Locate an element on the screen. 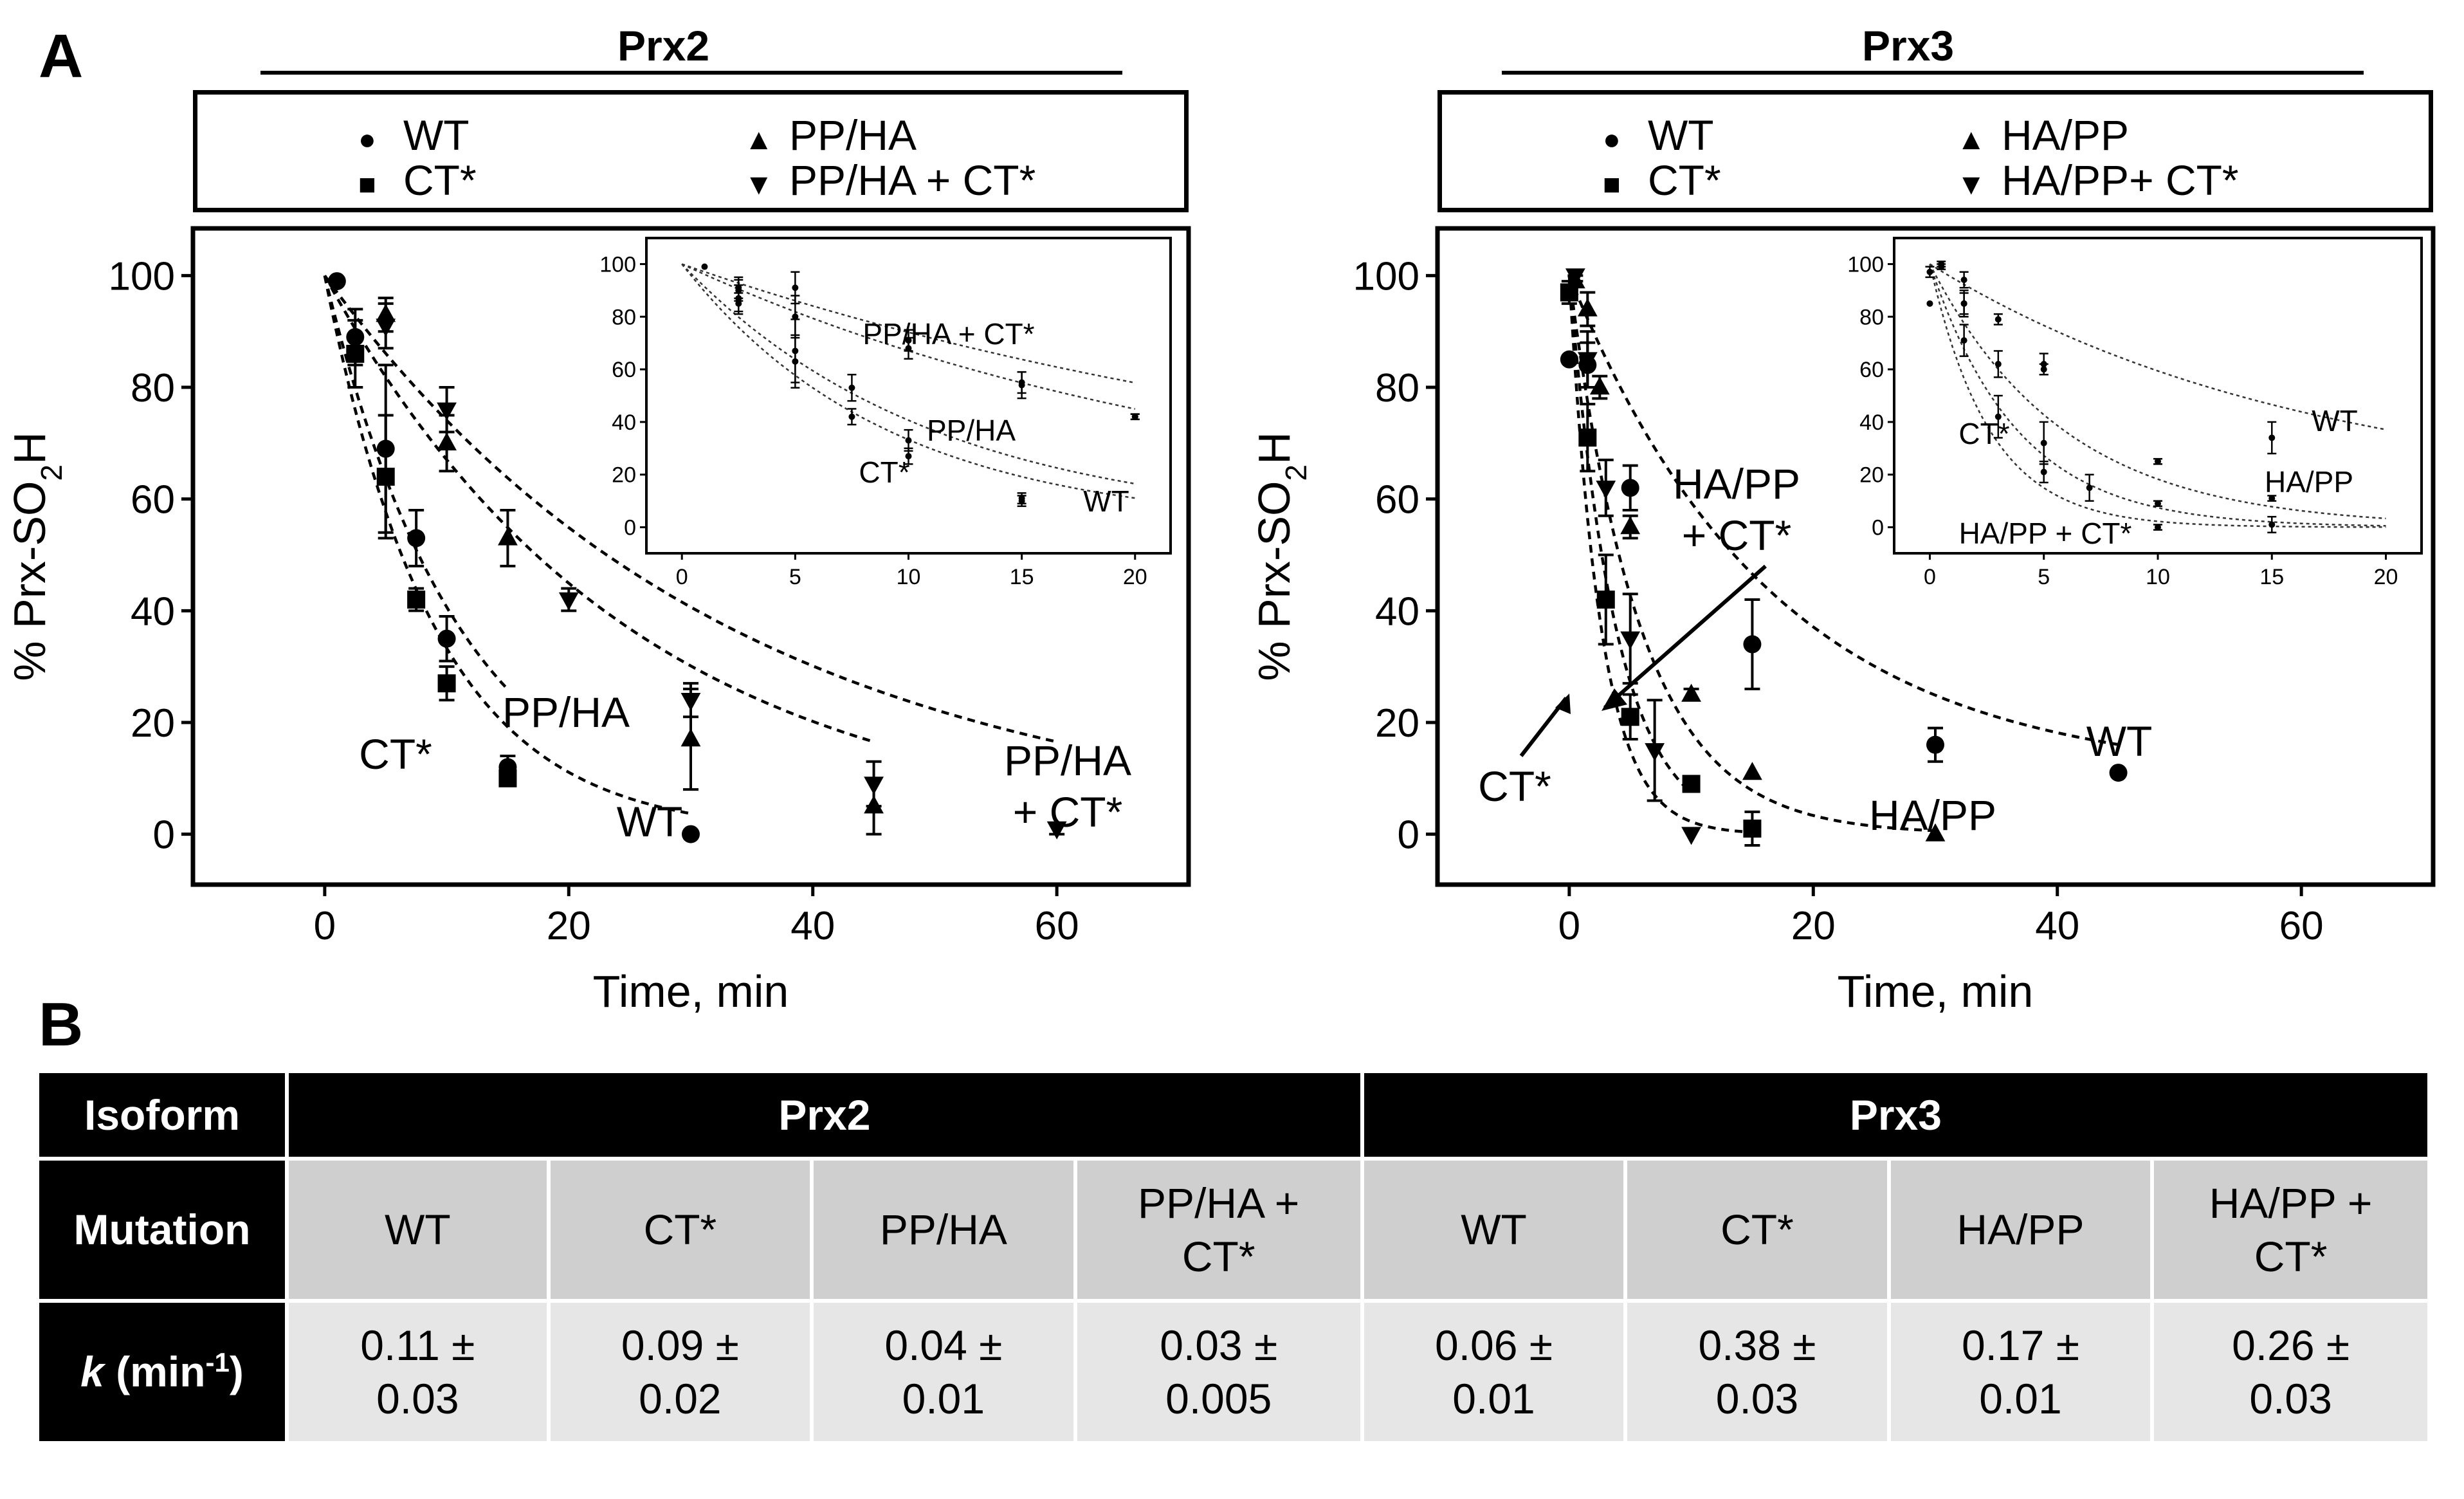 The height and width of the screenshot is (1499, 2464). inset-label: HA/PP is located at coordinates (2309, 482).